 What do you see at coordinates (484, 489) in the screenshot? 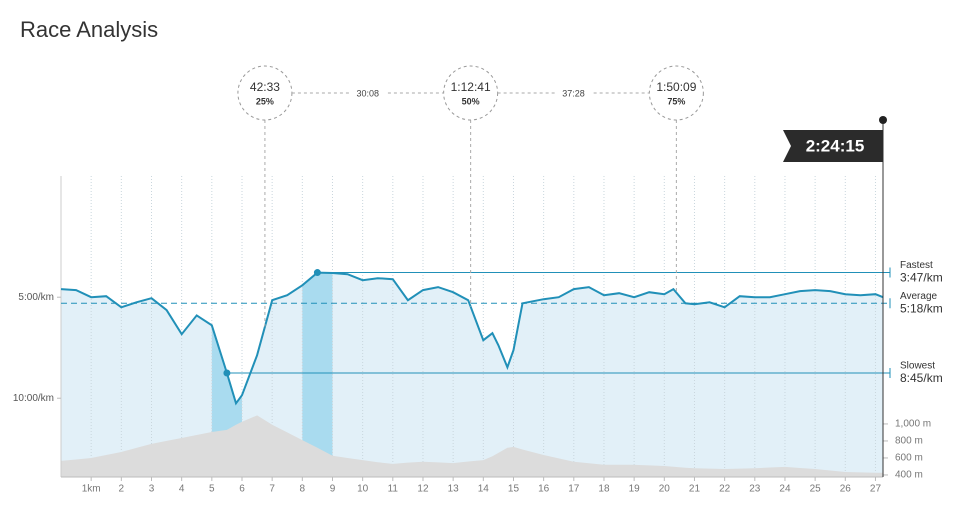
I see `x-tick-label: 14` at bounding box center [484, 489].